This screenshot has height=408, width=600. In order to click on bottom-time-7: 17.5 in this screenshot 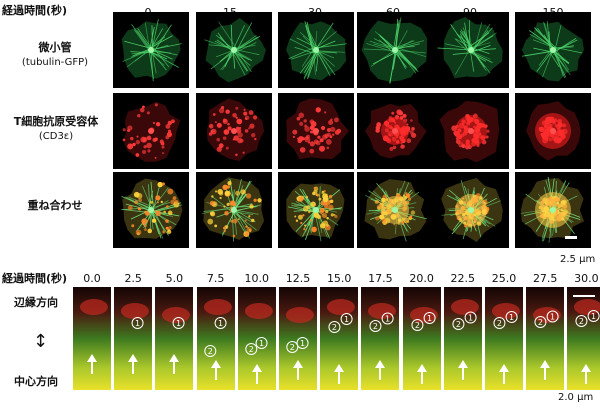, I will do `click(380, 278)`.